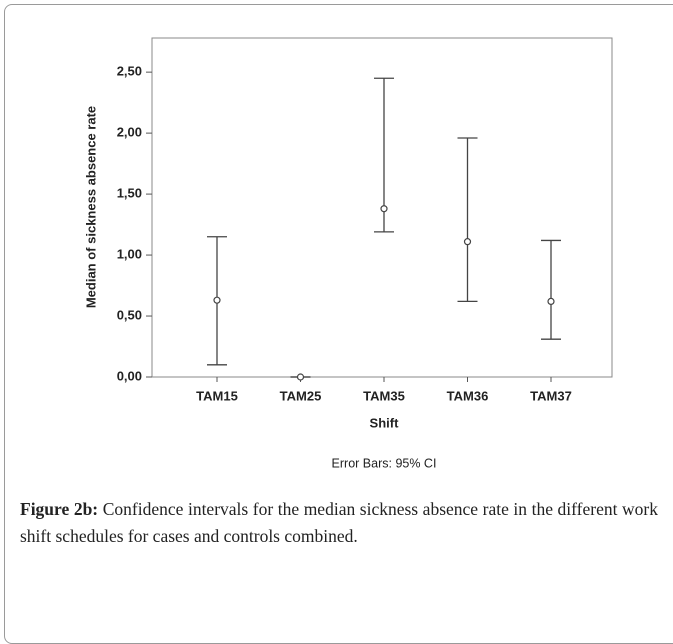  What do you see at coordinates (129, 314) in the screenshot?
I see `y-tick-label: 0,50` at bounding box center [129, 314].